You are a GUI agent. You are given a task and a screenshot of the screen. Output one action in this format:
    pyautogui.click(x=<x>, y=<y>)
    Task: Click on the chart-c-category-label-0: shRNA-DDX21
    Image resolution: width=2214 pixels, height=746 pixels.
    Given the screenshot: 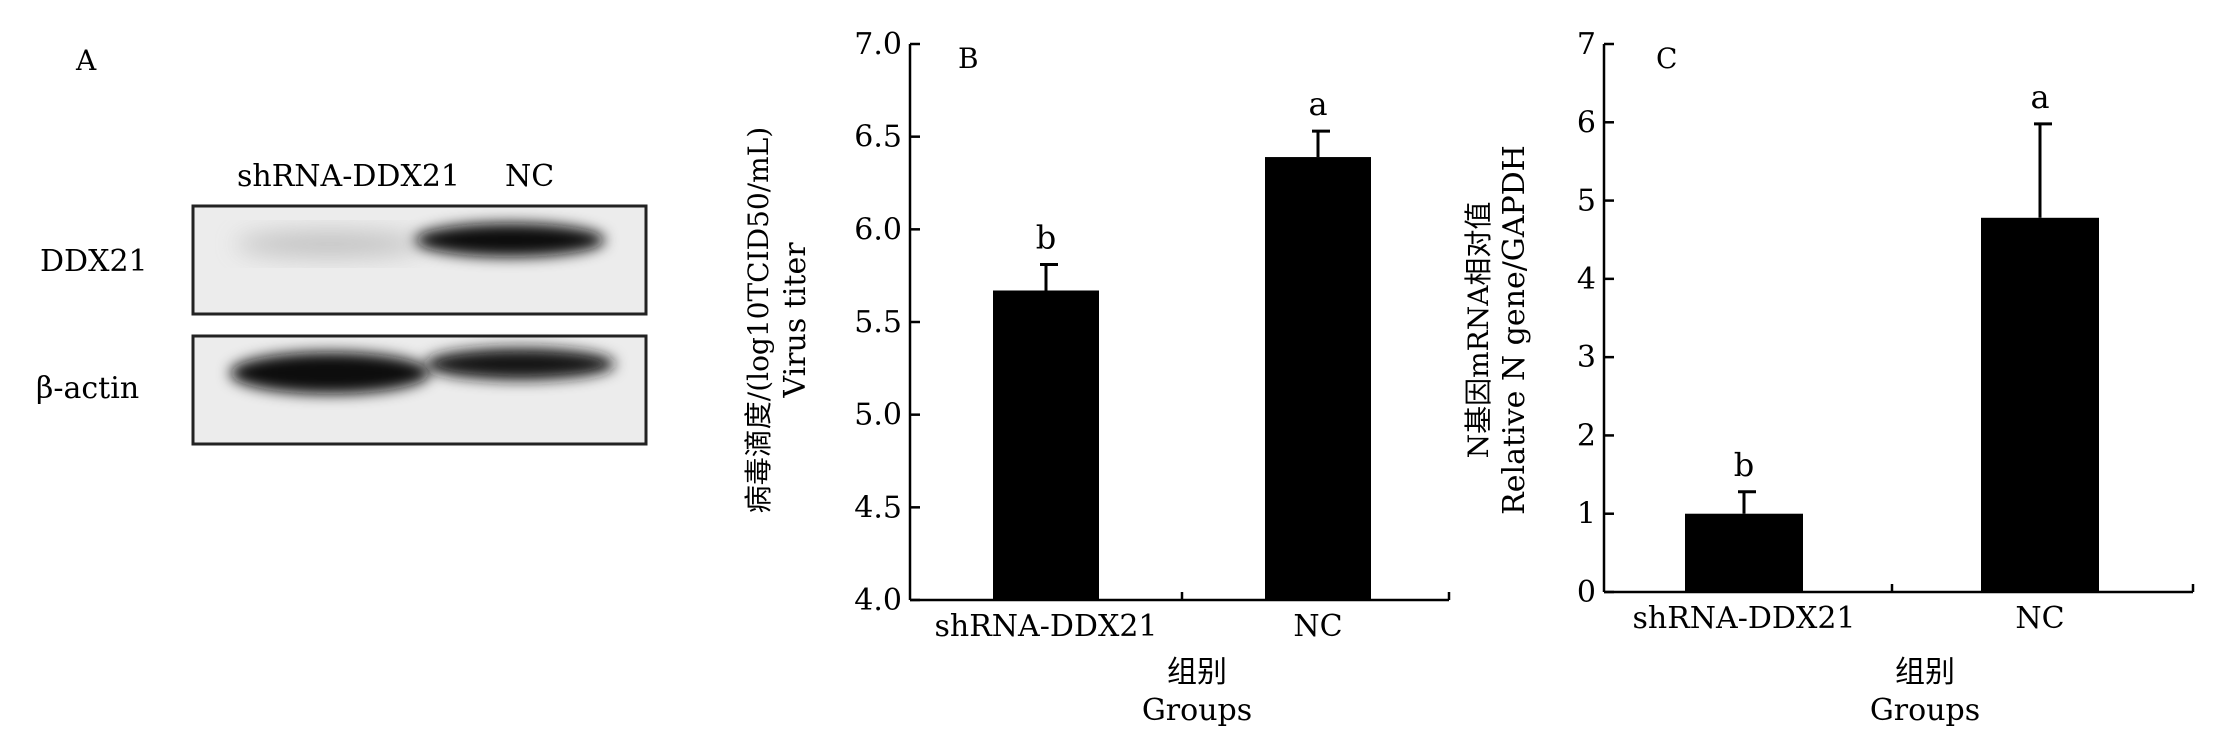 What is the action you would take?
    pyautogui.click(x=1744, y=618)
    